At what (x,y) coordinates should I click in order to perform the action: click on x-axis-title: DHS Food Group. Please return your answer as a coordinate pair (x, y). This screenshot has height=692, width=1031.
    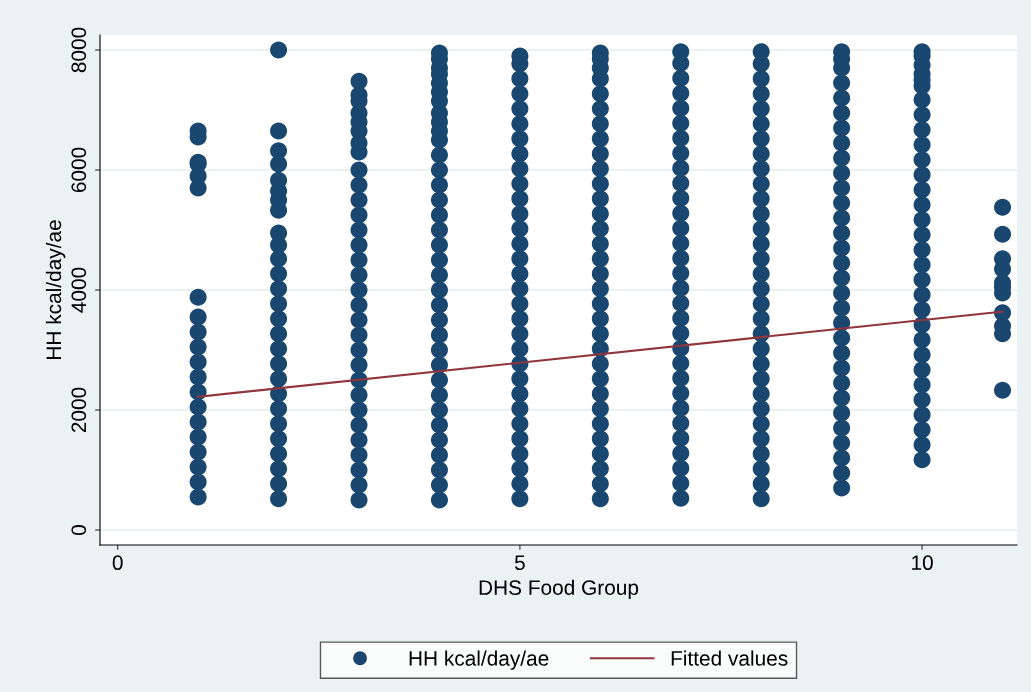
    Looking at the image, I should click on (559, 589).